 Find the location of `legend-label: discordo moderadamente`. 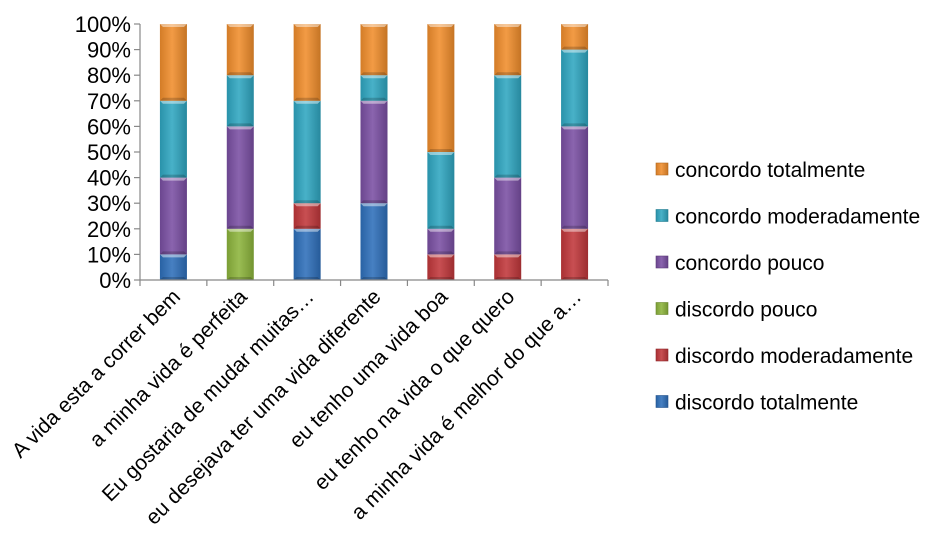

legend-label: discordo moderadamente is located at coordinates (794, 356).